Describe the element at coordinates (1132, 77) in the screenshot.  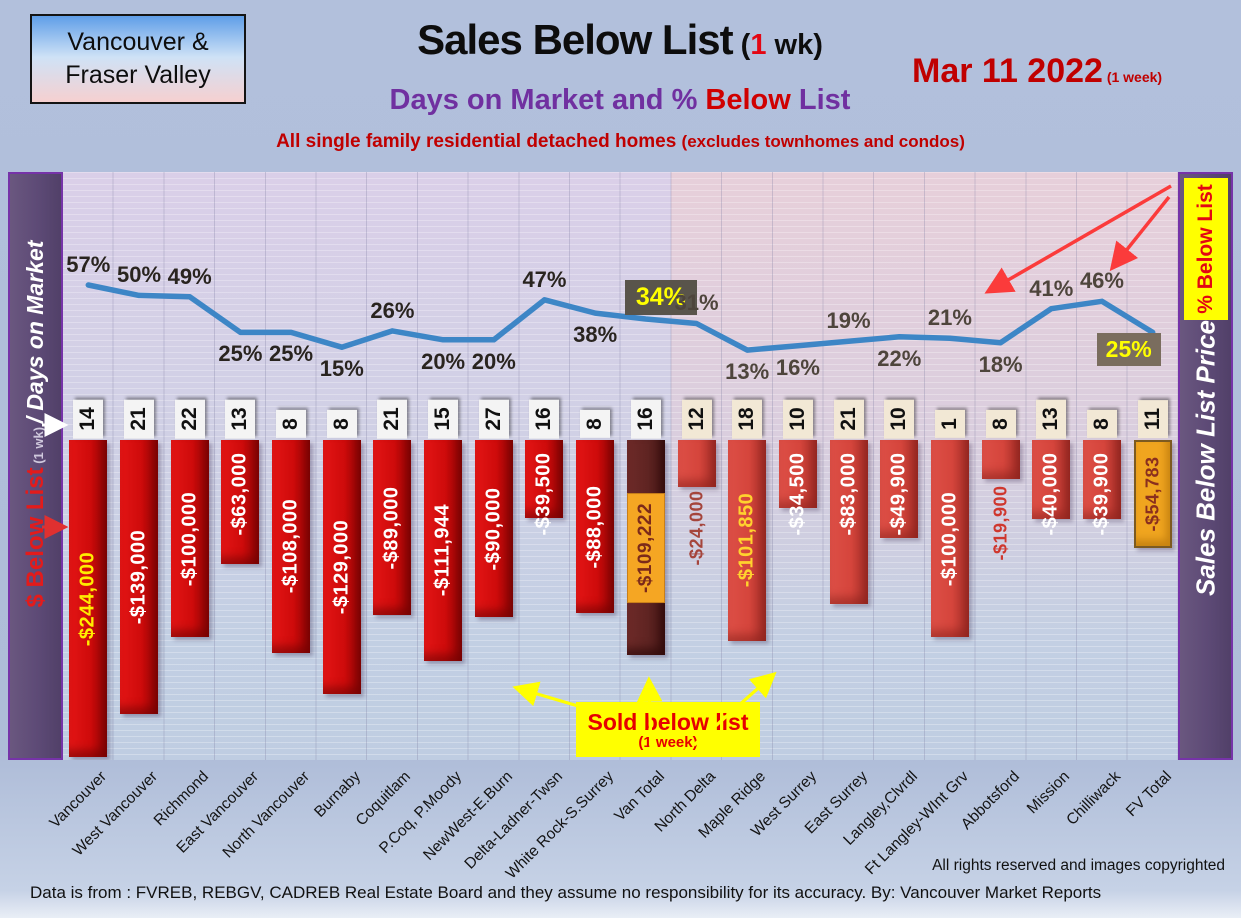
I see `date-note: (1 week)` at that location.